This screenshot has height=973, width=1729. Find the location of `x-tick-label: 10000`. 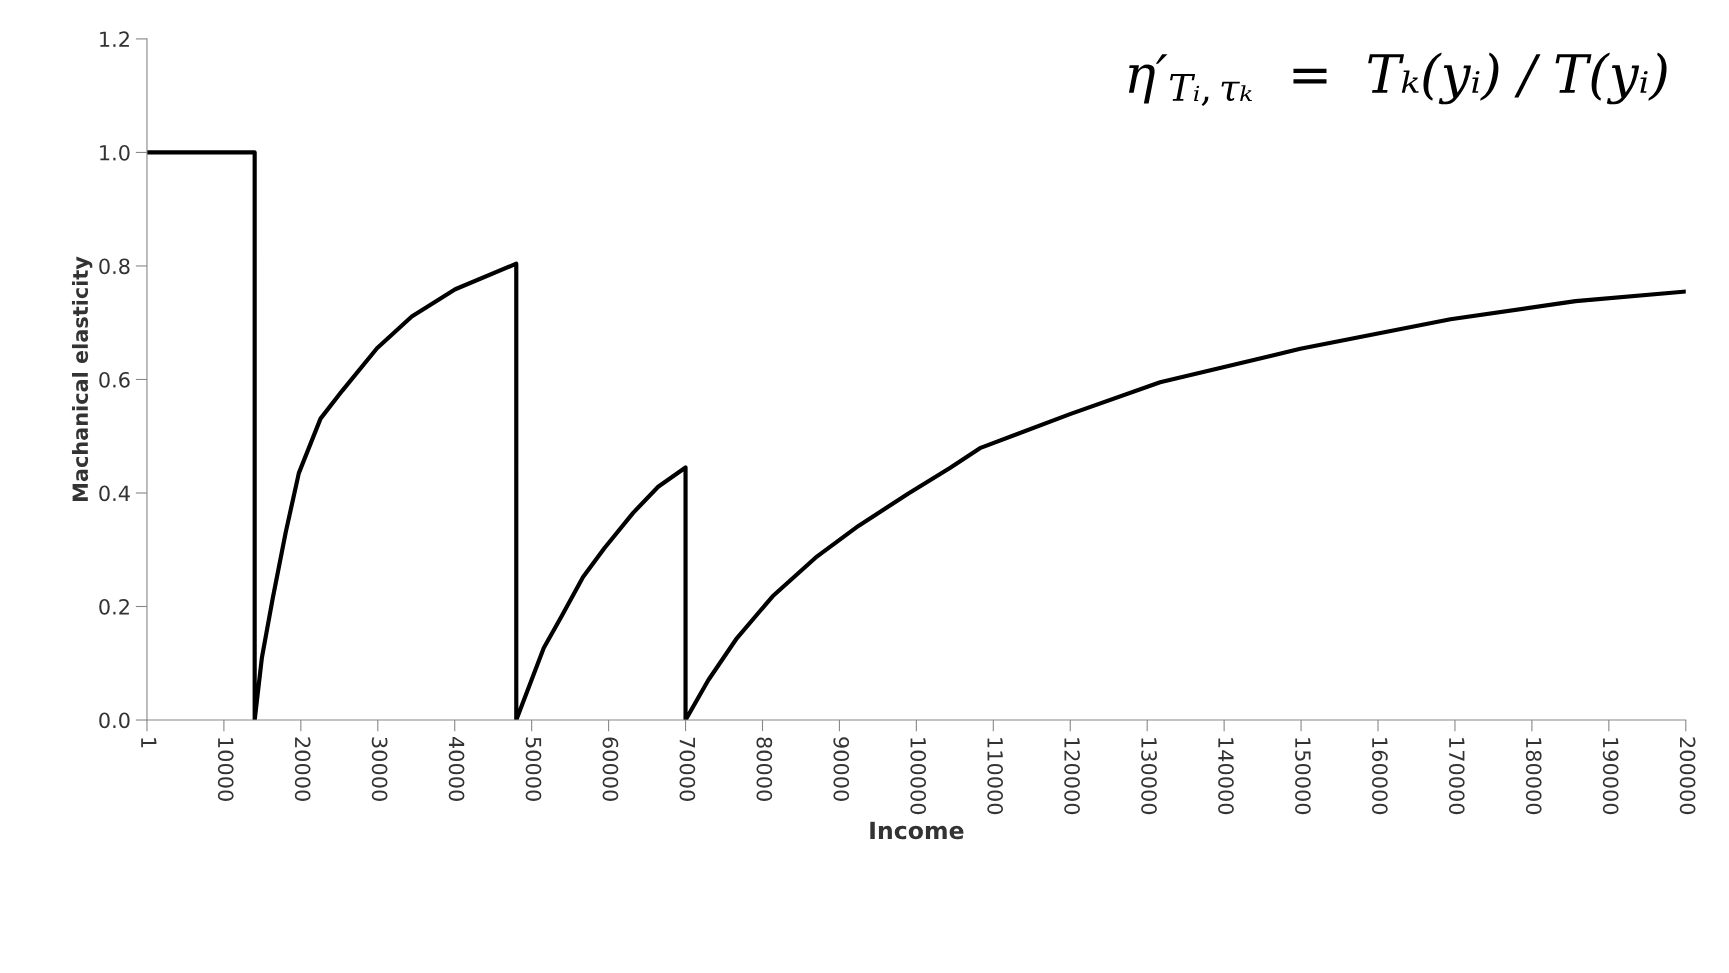

x-tick-label: 10000 is located at coordinates (225, 769).